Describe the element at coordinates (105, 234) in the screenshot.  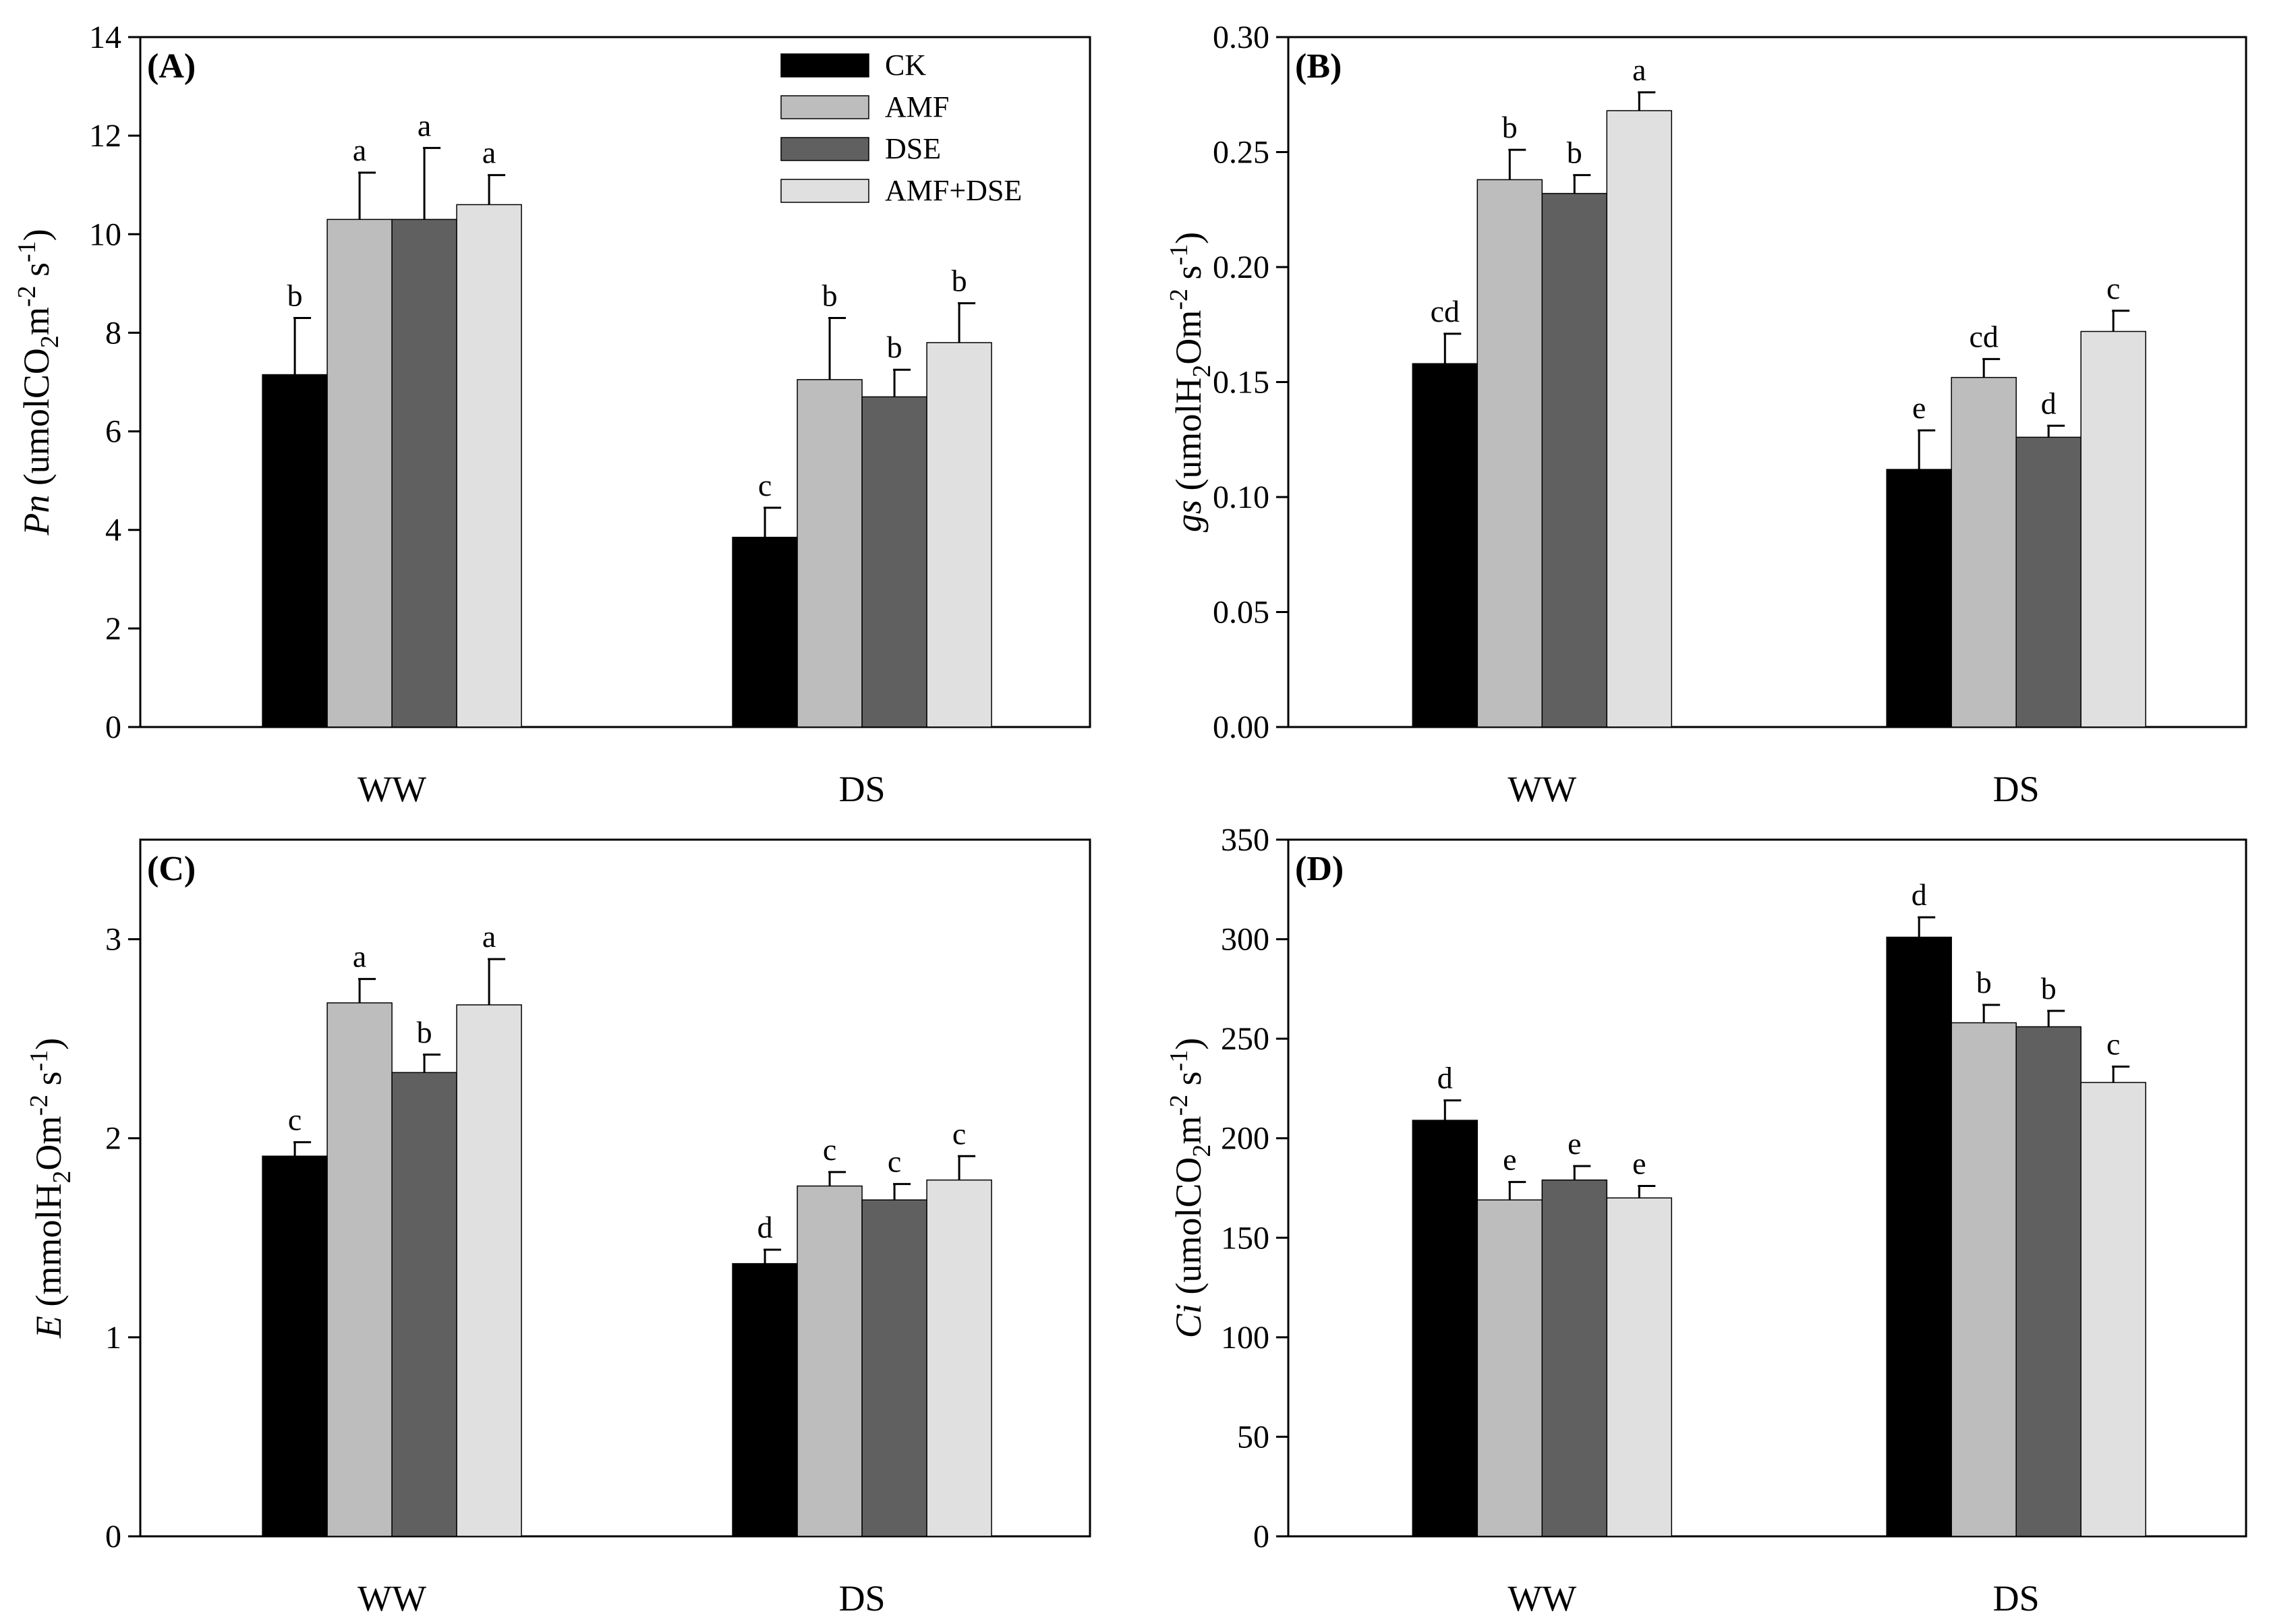
I see `y-tick-label: 10` at that location.